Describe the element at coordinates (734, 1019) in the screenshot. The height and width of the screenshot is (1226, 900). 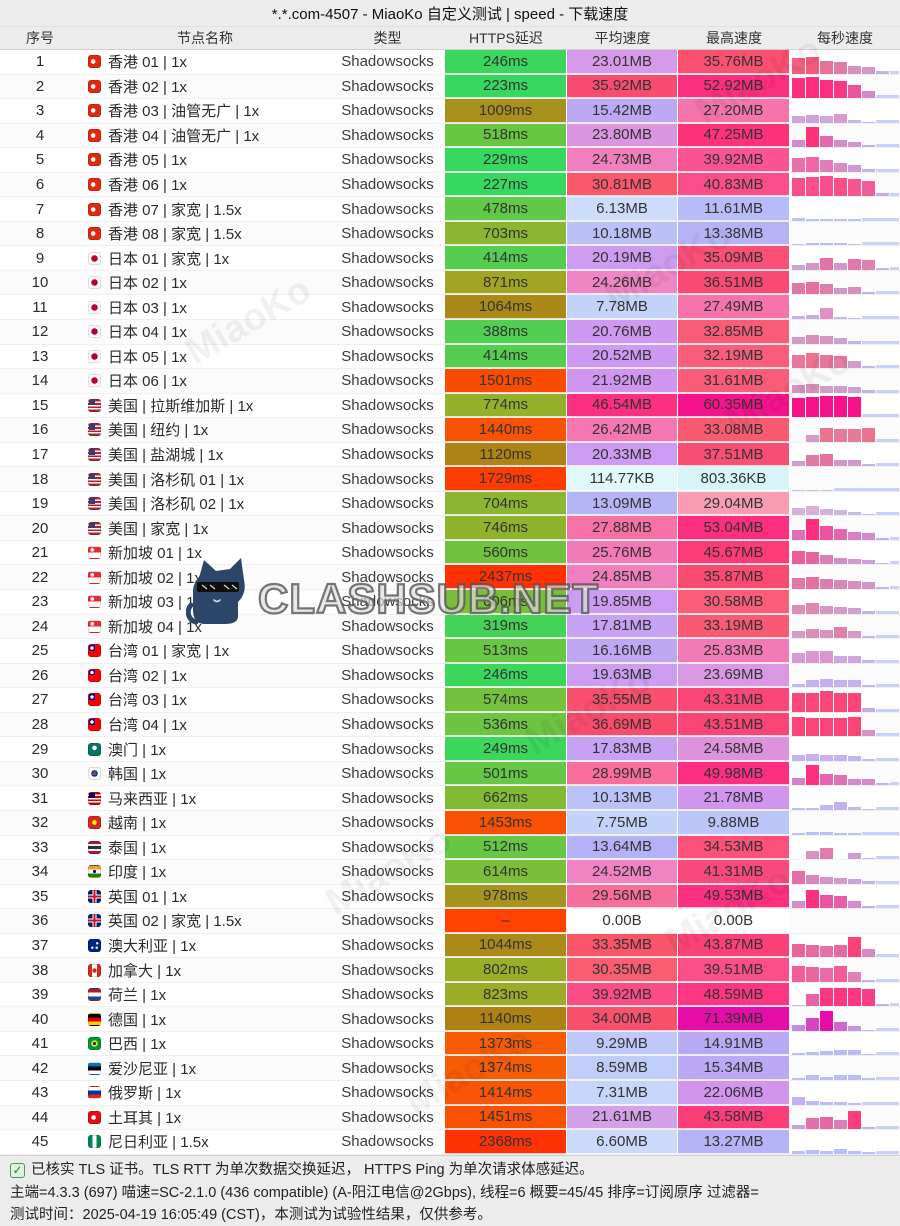
I see `max-speed-cell: 71.39MB` at that location.